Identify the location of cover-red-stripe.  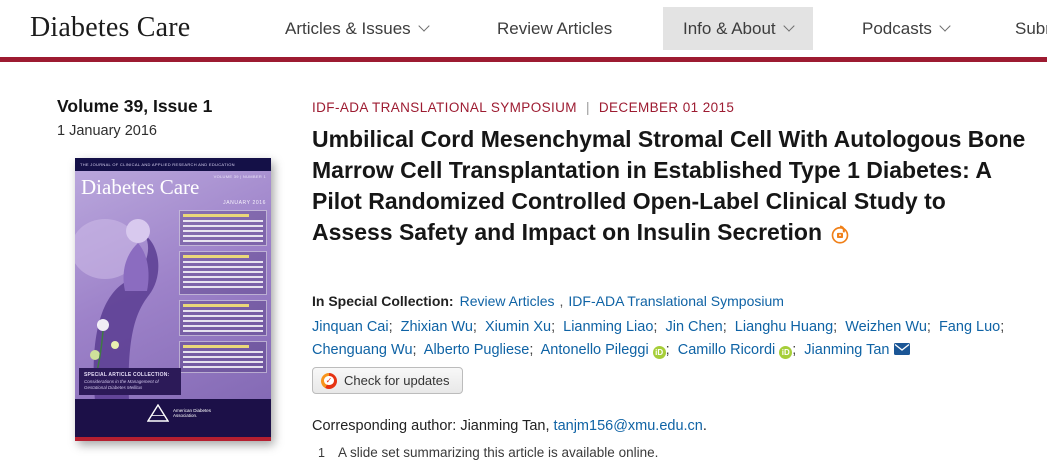
(173, 439).